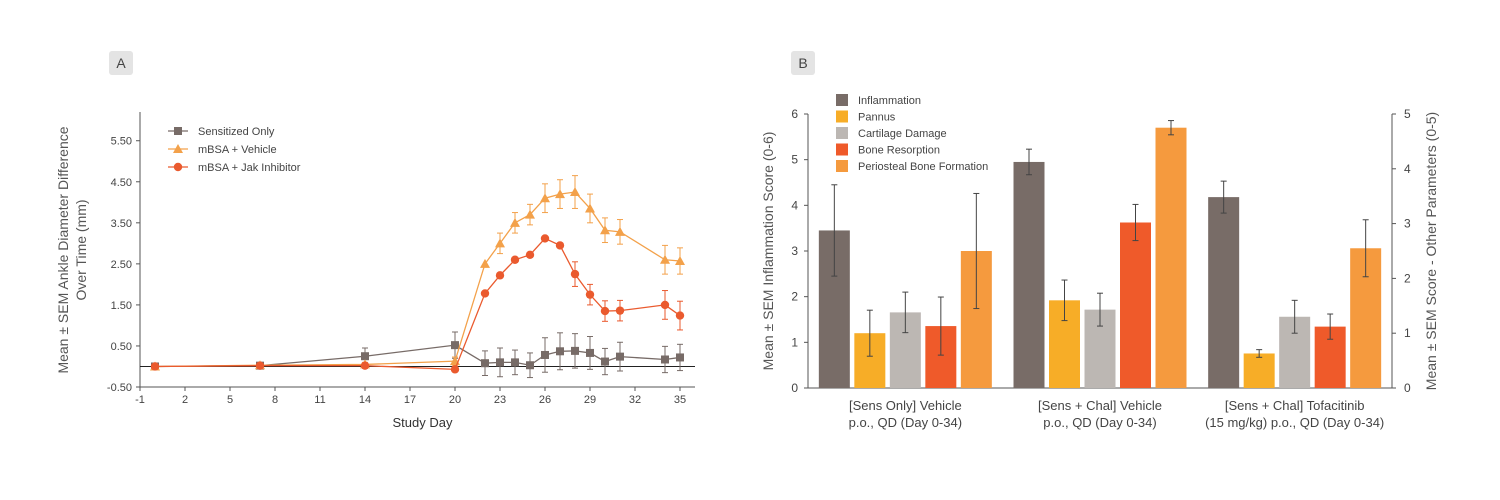 This screenshot has height=500, width=1500. What do you see at coordinates (121, 63) in the screenshot?
I see `panel-label-a: A` at bounding box center [121, 63].